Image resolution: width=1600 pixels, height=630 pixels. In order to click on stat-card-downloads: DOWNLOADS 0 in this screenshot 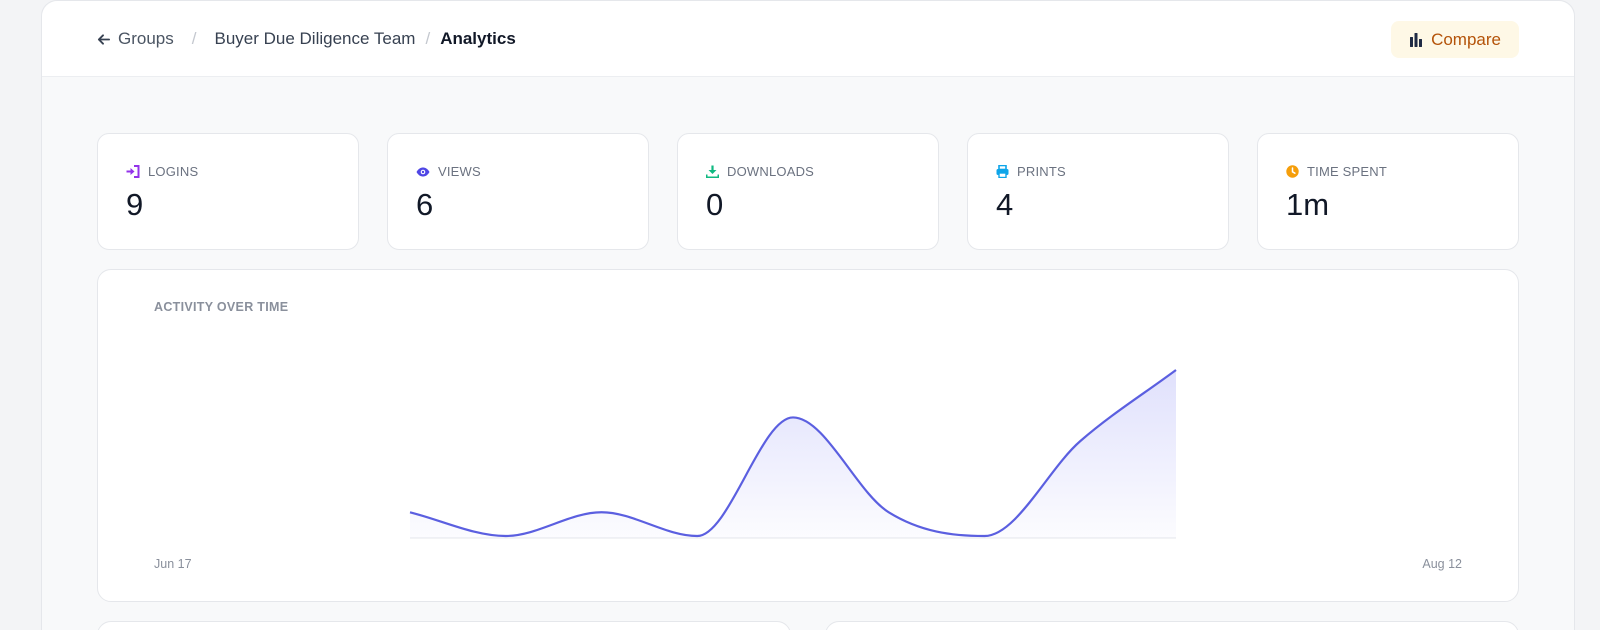, I will do `click(808, 191)`.